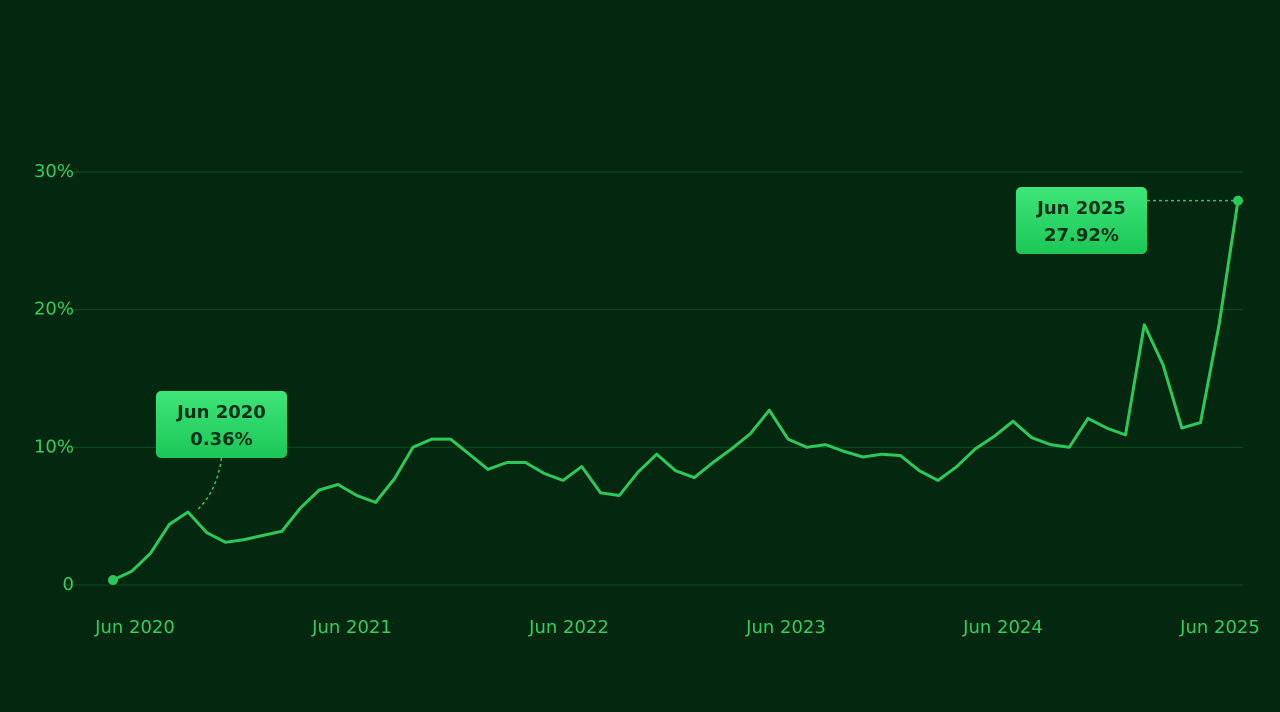 The image size is (1280, 712). I want to click on annotation-date: Jun 2020, so click(220, 412).